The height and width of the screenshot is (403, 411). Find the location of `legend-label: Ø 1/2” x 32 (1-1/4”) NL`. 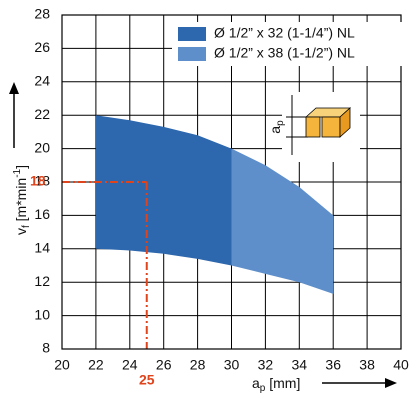

legend-label: Ø 1/2” x 32 (1-1/4”) NL is located at coordinates (284, 33).